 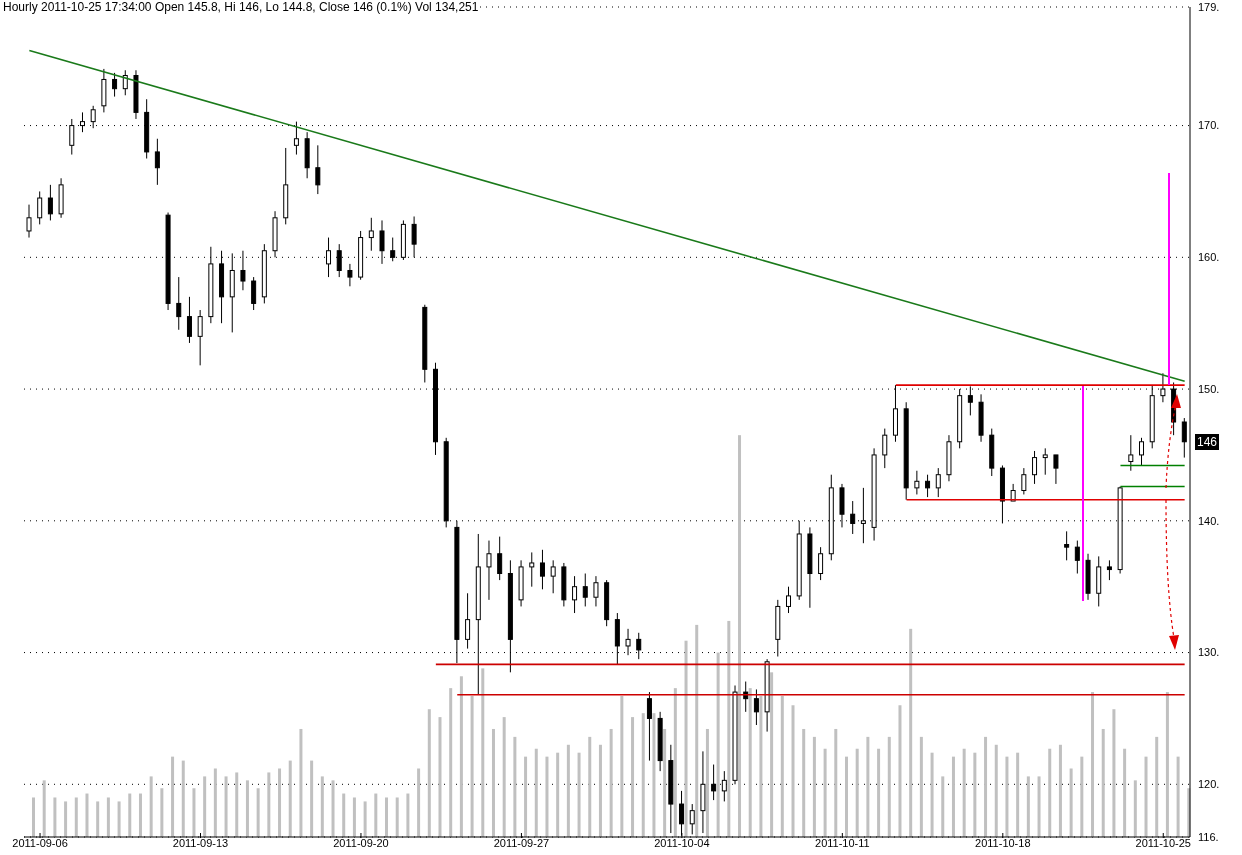 What do you see at coordinates (200, 843) in the screenshot?
I see `x-tick-label: 2011-09-13` at bounding box center [200, 843].